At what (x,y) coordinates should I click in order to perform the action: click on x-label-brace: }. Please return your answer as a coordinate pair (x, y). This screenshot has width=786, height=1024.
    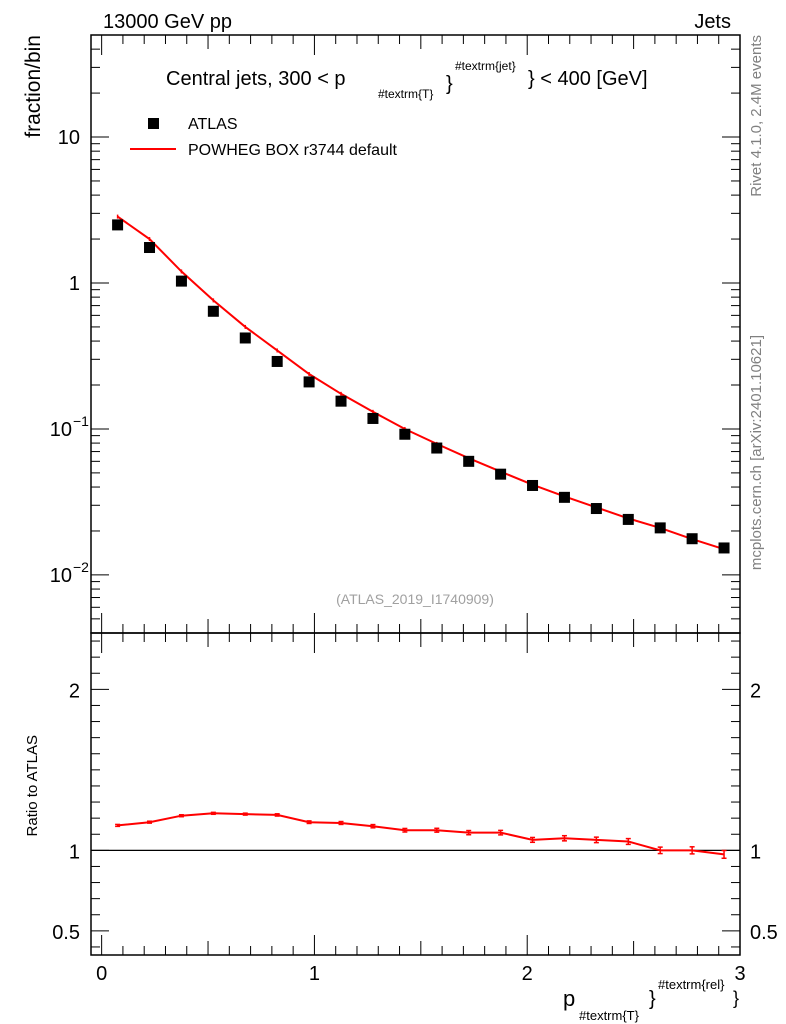
    Looking at the image, I should click on (652, 999).